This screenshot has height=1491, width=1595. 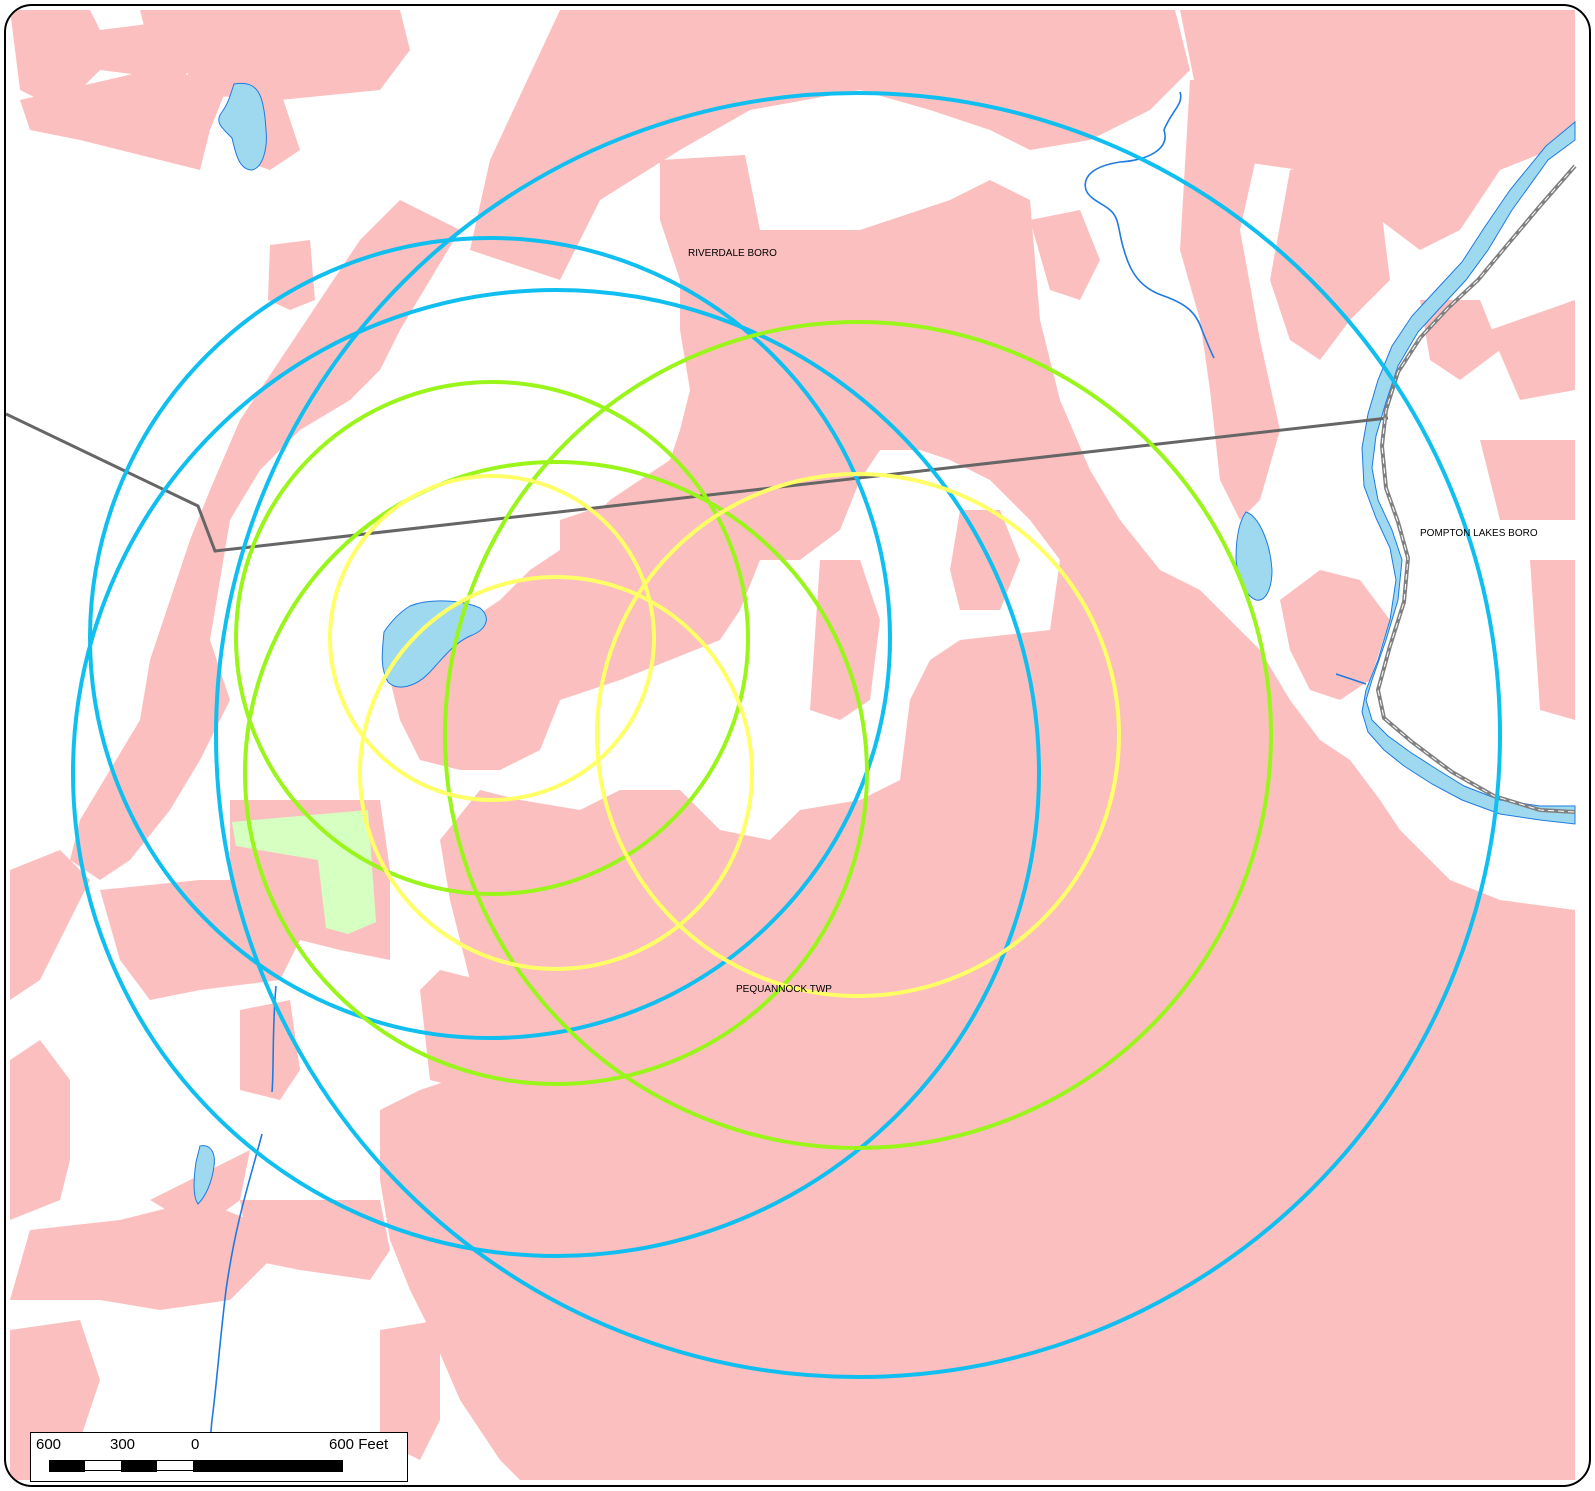 I want to click on pompton-river, so click(x=1468, y=472).